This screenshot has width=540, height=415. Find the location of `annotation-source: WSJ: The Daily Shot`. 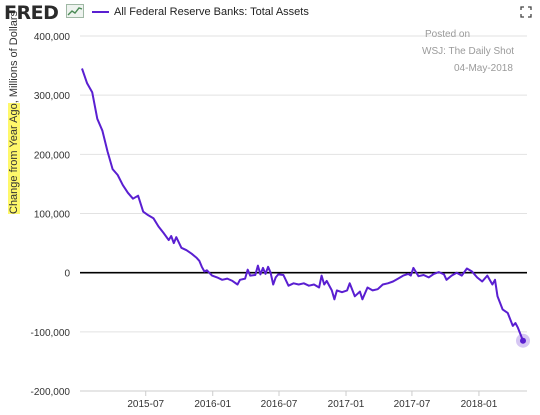

annotation-source: WSJ: The Daily Shot is located at coordinates (468, 51).